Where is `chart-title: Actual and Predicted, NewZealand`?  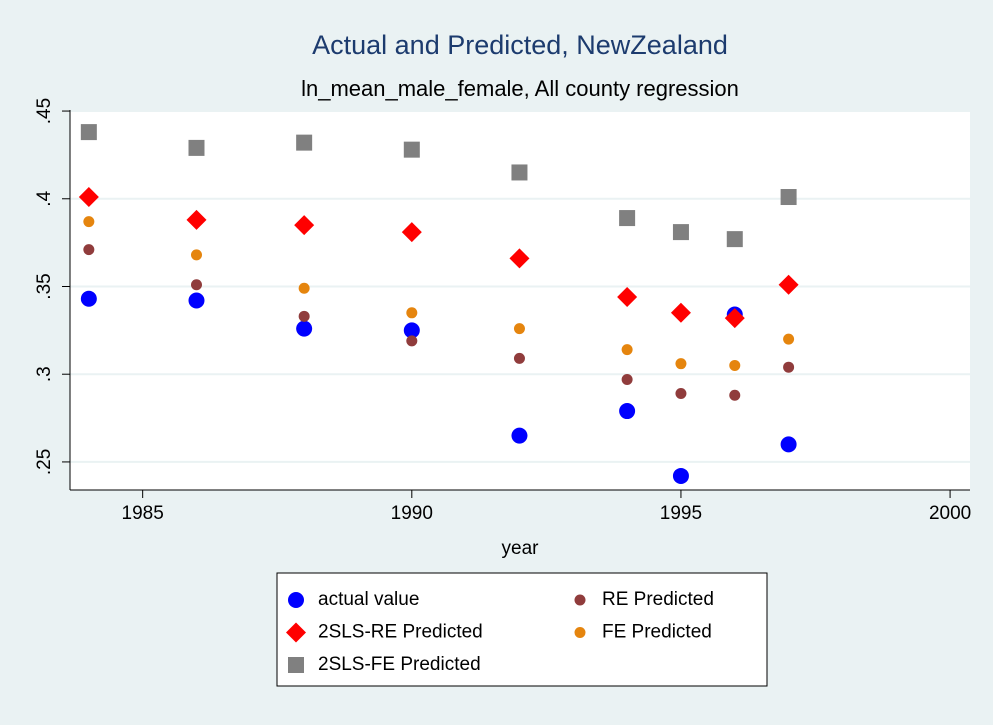
chart-title: Actual and Predicted, NewZealand is located at coordinates (520, 45).